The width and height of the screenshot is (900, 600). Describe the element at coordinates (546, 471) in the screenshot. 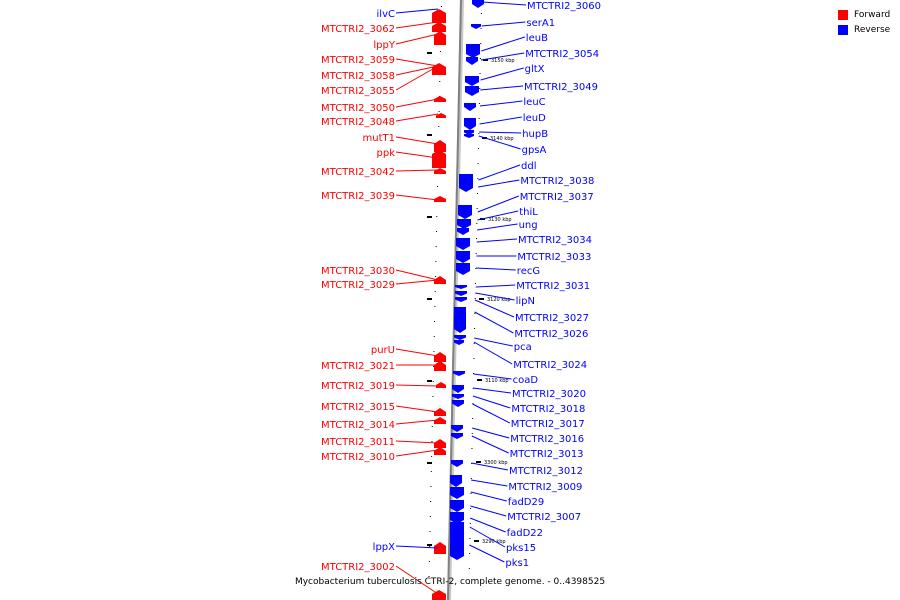

I see `reverse-gene-label: MTCTRI2_3012` at that location.